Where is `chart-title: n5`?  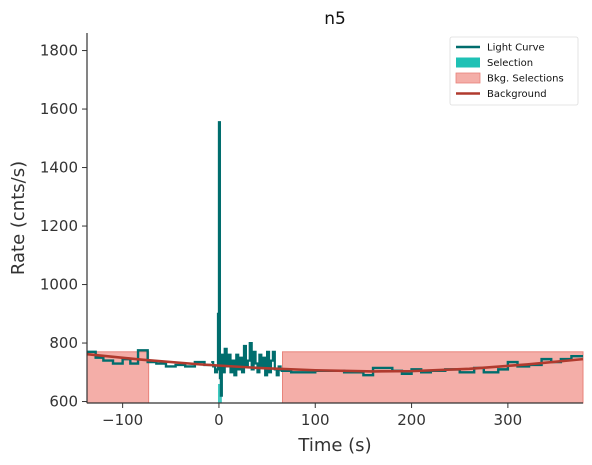
chart-title: n5 is located at coordinates (335, 19).